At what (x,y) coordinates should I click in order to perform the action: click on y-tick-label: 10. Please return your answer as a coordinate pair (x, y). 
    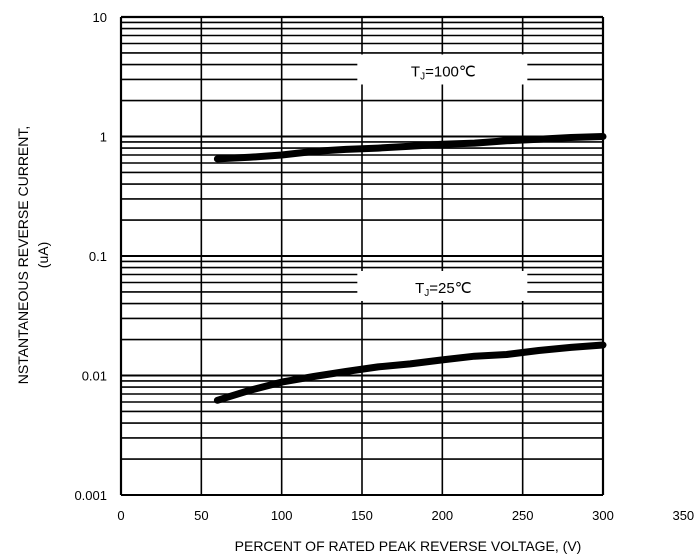
    Looking at the image, I should click on (100, 17).